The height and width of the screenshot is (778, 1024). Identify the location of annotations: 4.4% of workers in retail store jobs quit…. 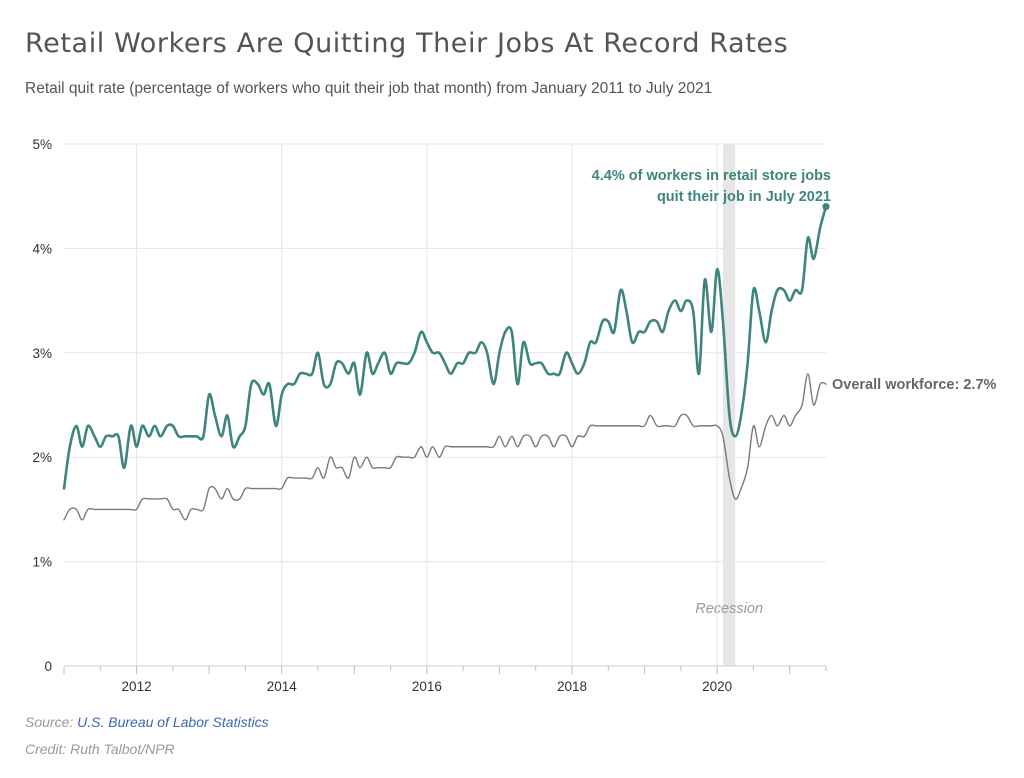
(794, 280).